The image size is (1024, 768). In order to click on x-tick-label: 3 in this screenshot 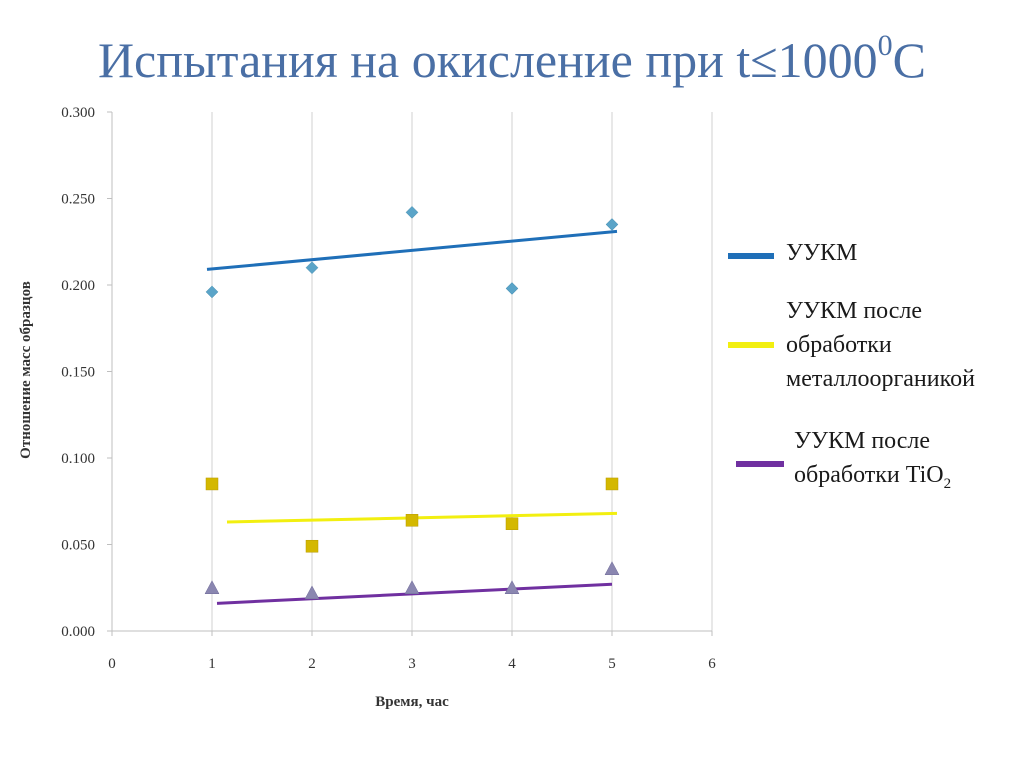, I will do `click(412, 664)`.